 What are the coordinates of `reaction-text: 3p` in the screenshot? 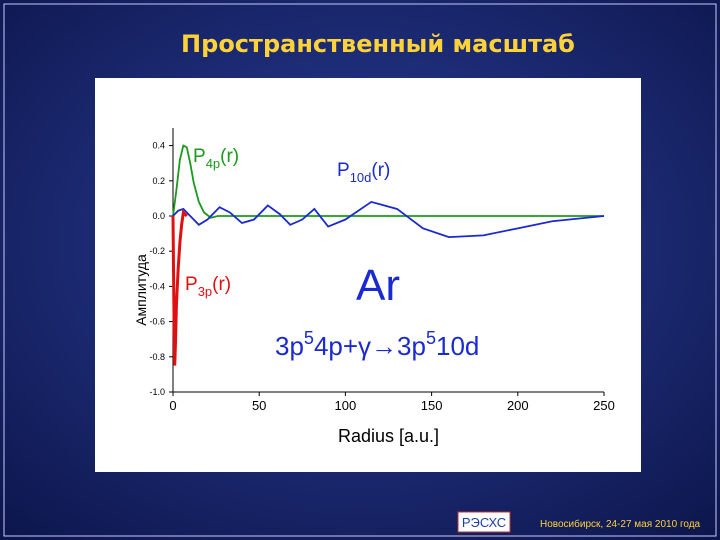 It's located at (289, 346).